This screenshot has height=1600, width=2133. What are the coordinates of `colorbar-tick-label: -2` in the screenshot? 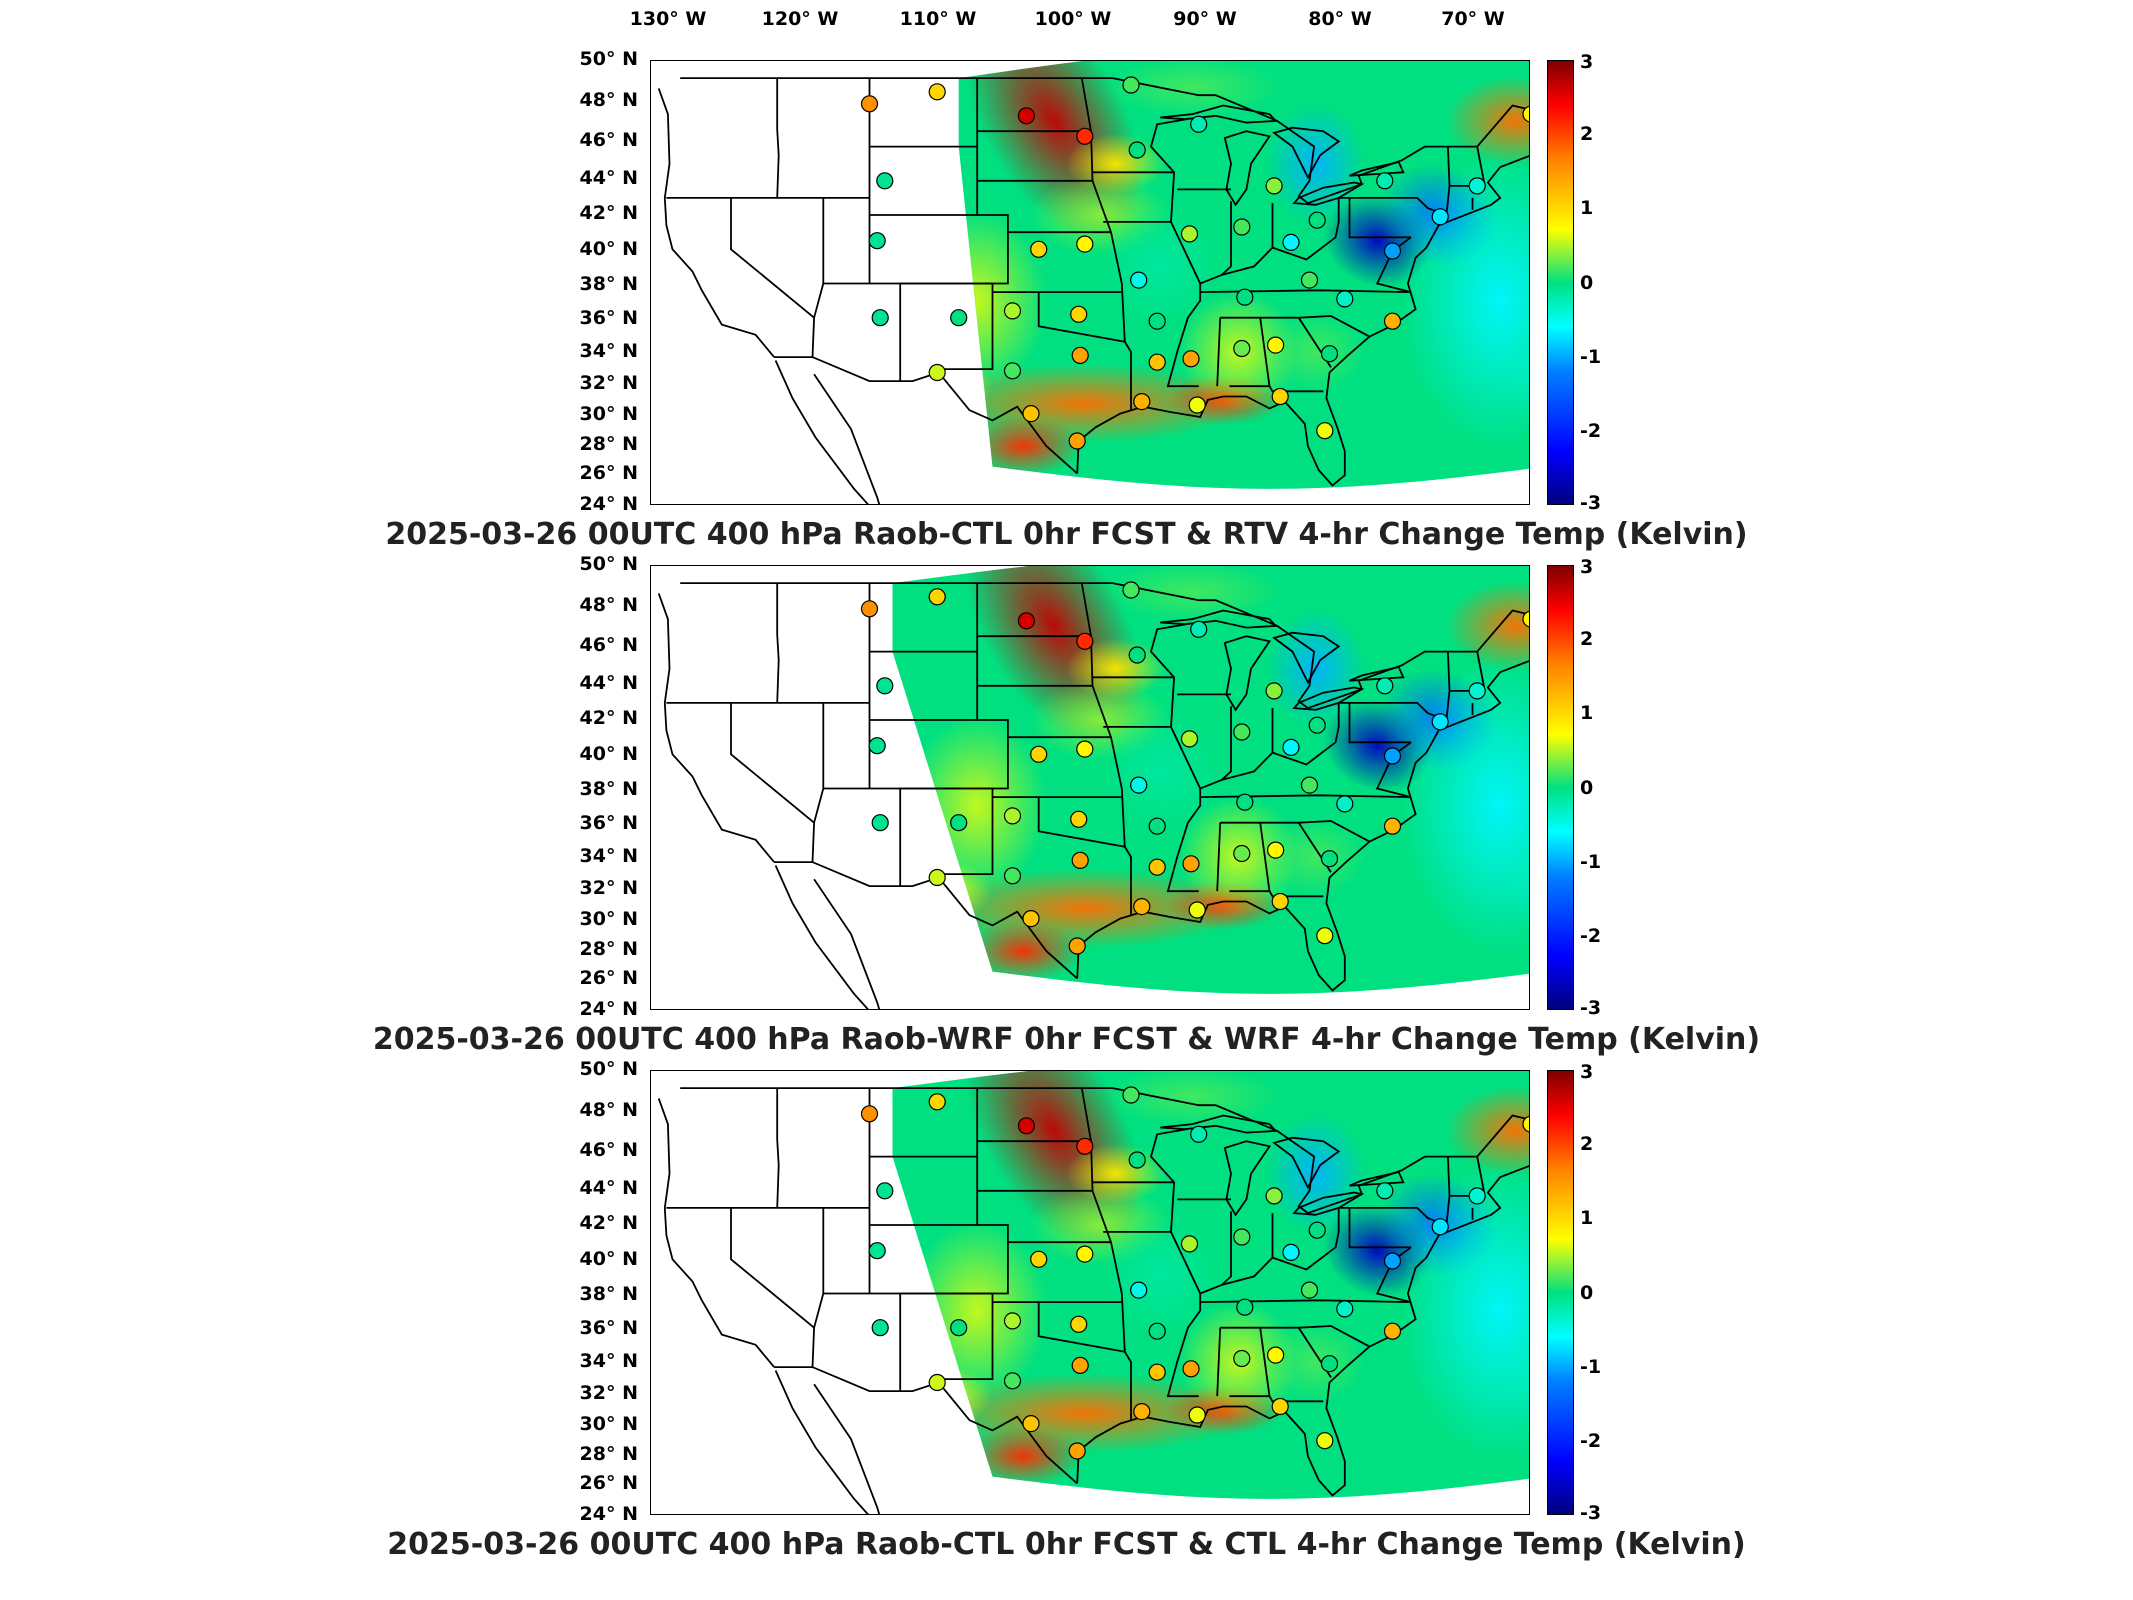 It's located at (1591, 935).